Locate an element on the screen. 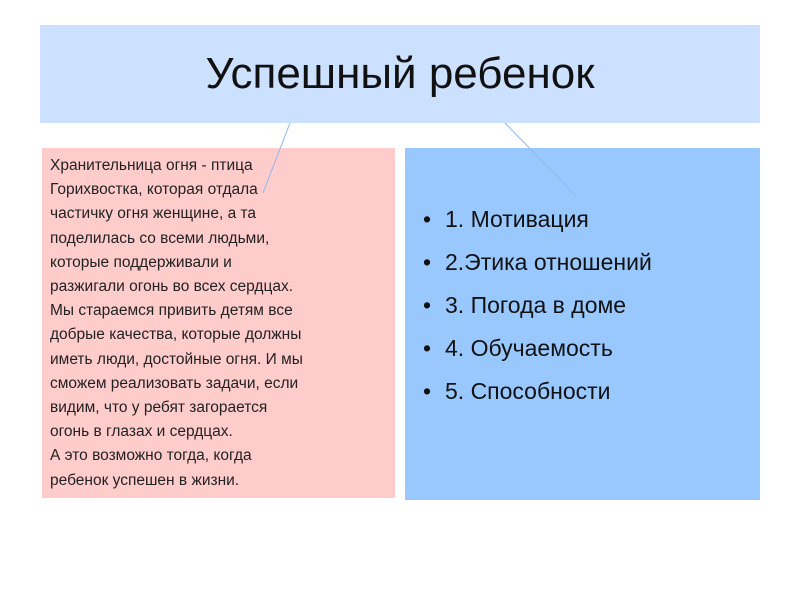 The image size is (800, 600). description-line: которые поддерживали и is located at coordinates (141, 262).